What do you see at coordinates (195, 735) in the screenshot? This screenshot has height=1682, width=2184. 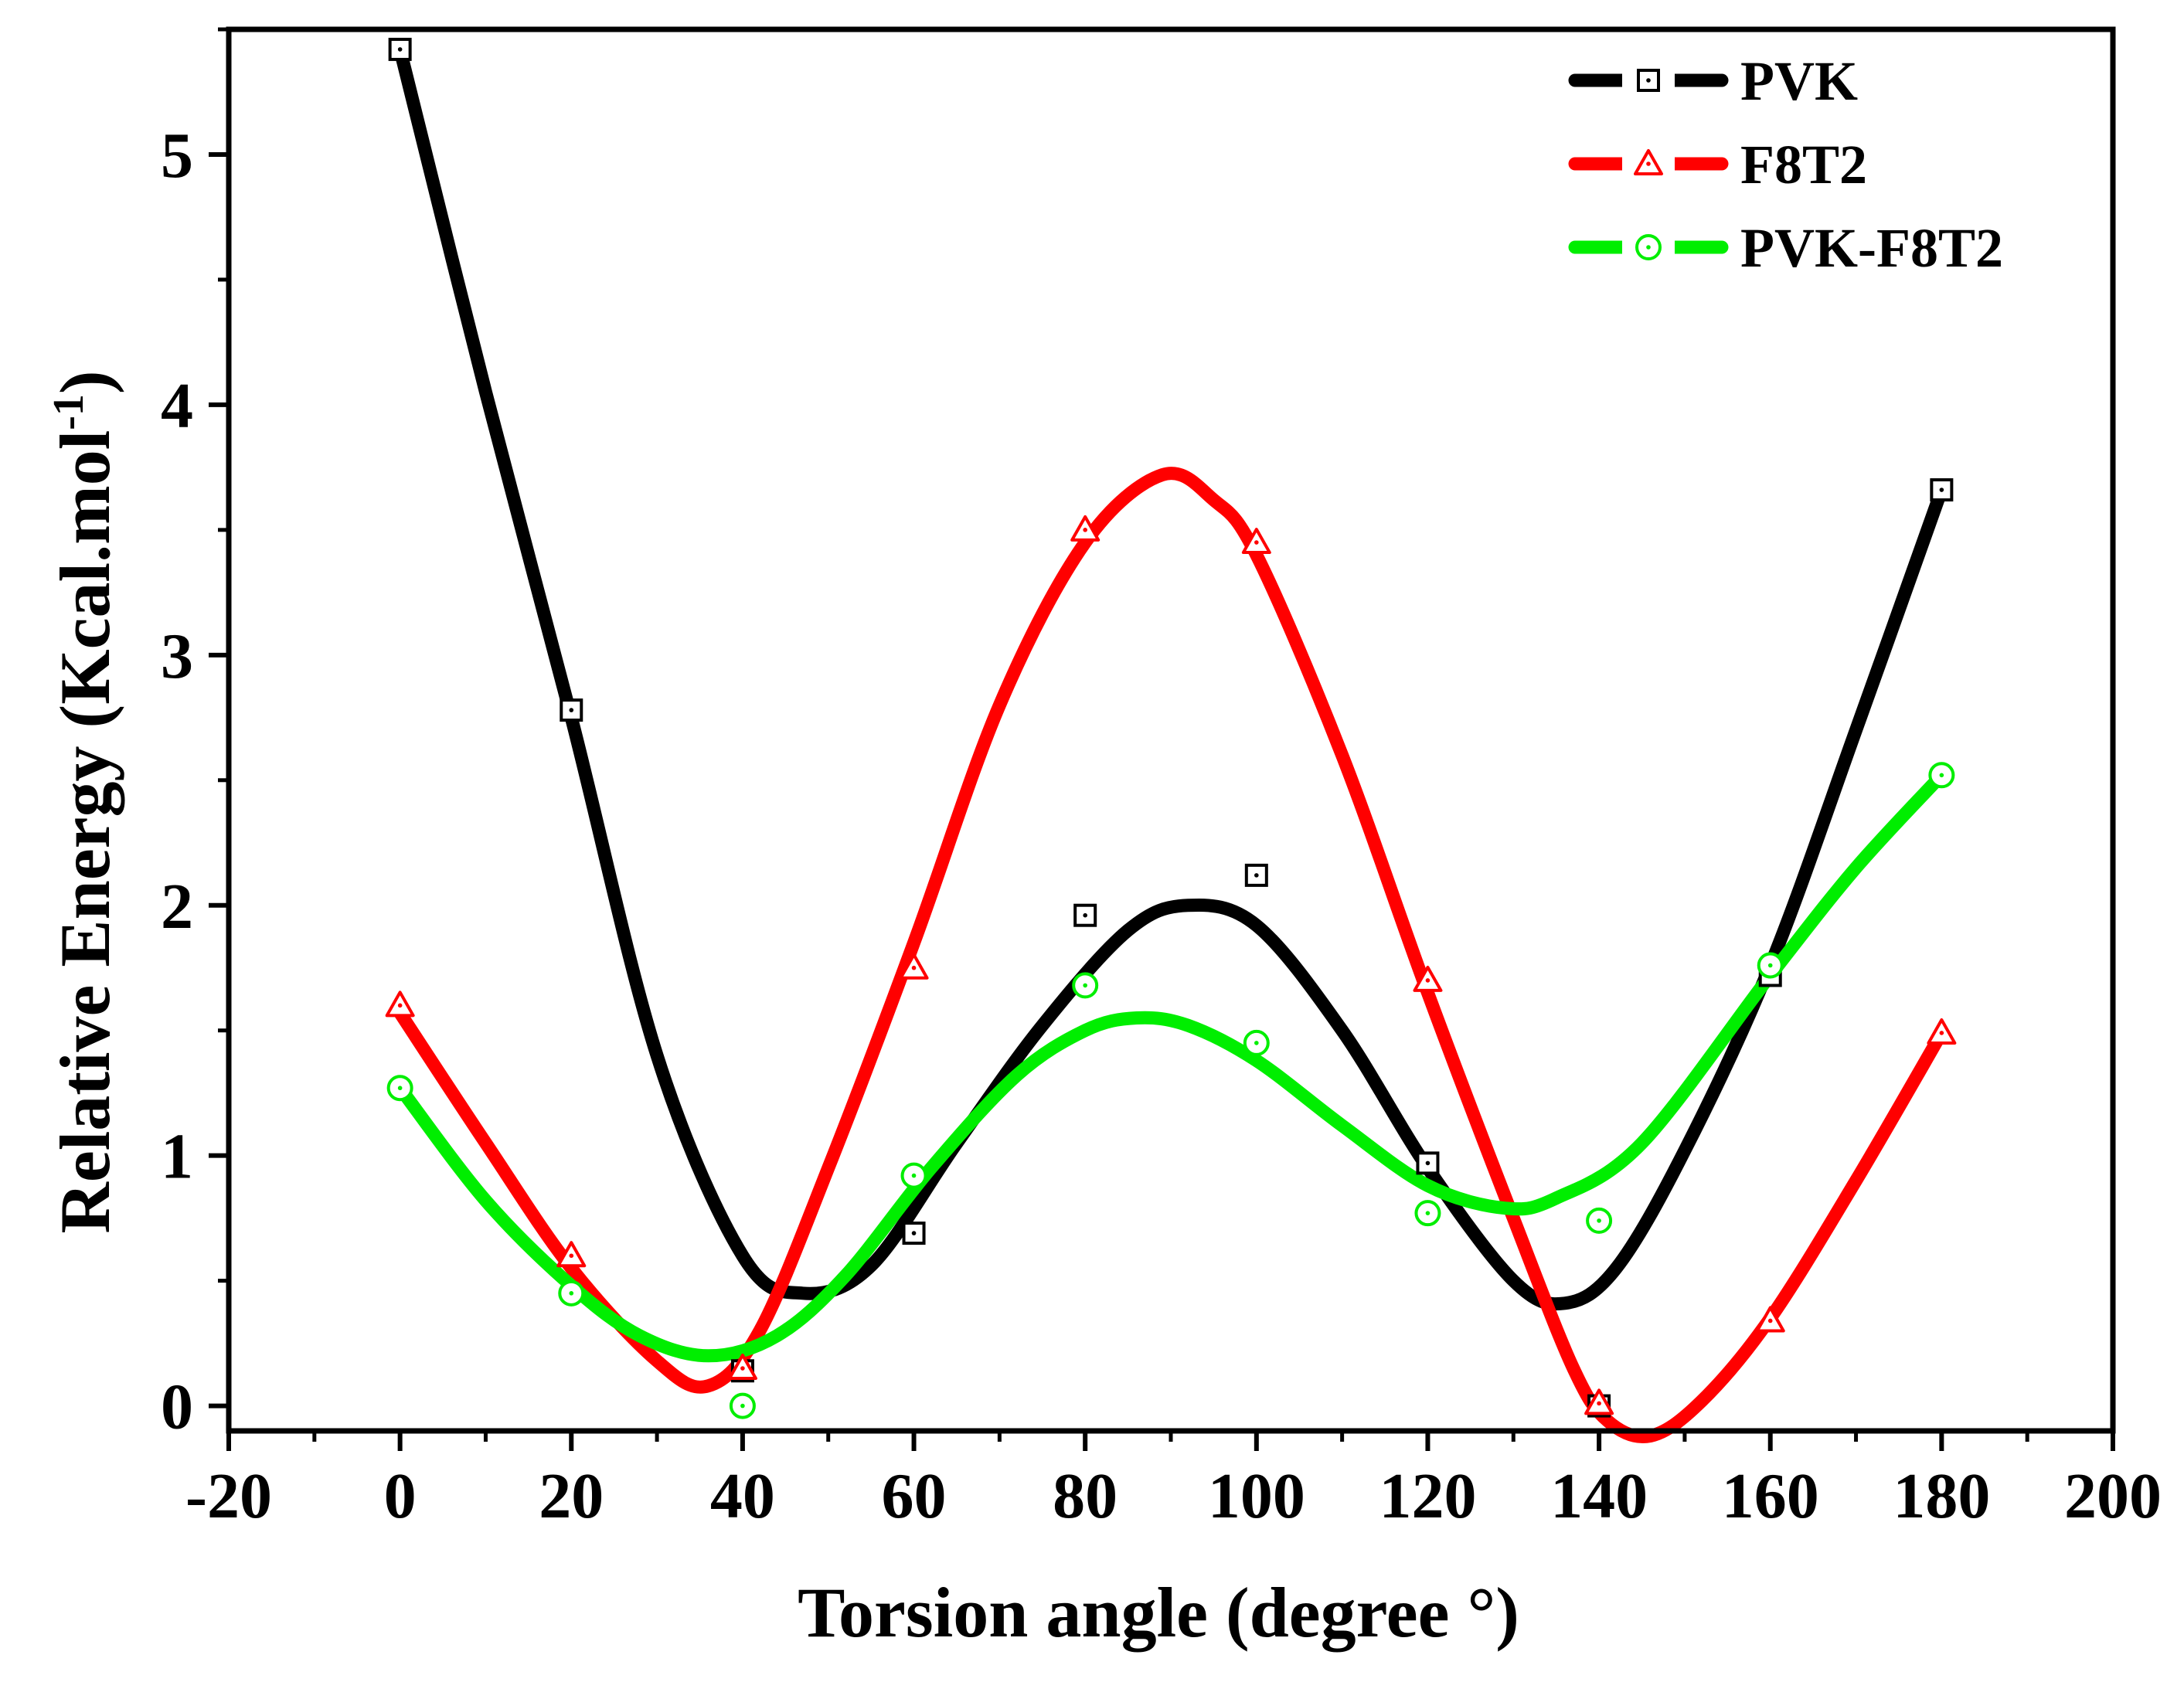 I see `y-axis-ticks: 0 1 2 3 4 5` at bounding box center [195, 735].